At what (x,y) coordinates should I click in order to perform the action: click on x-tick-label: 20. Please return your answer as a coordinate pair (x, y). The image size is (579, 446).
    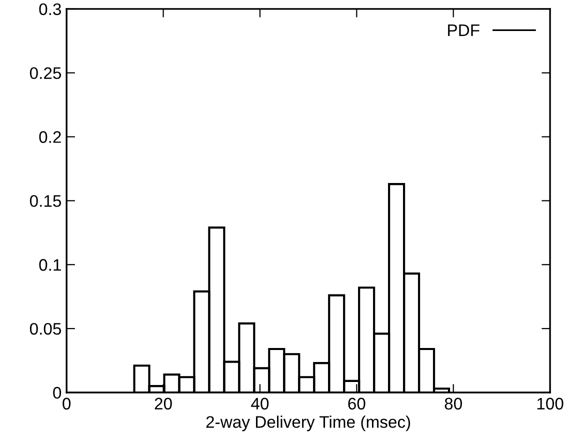
    Looking at the image, I should click on (163, 404).